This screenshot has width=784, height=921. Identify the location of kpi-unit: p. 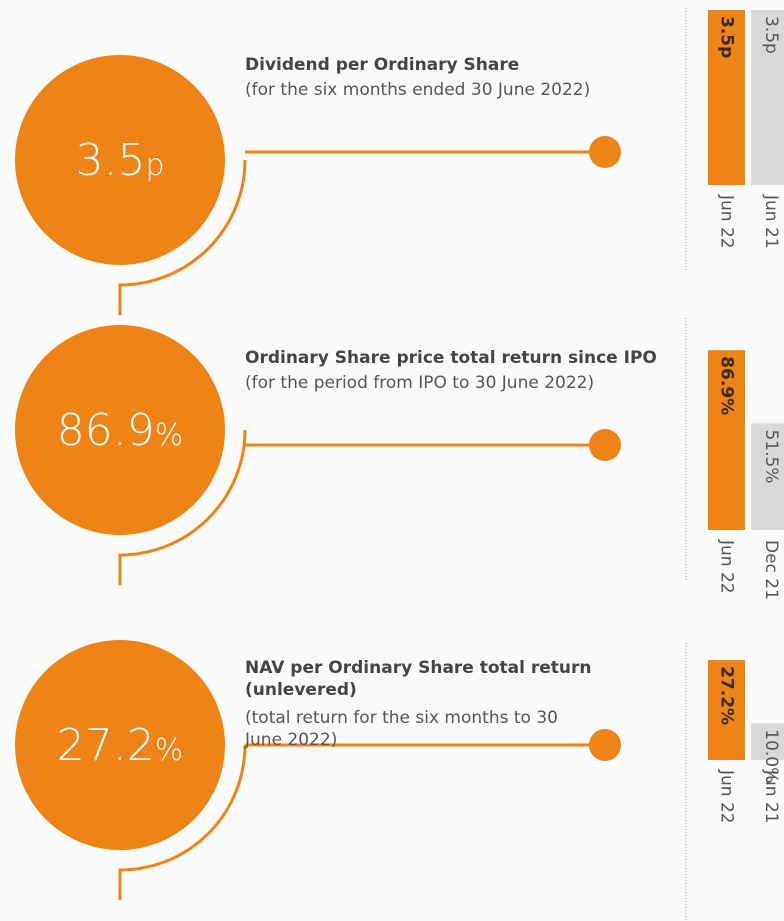
(154, 165).